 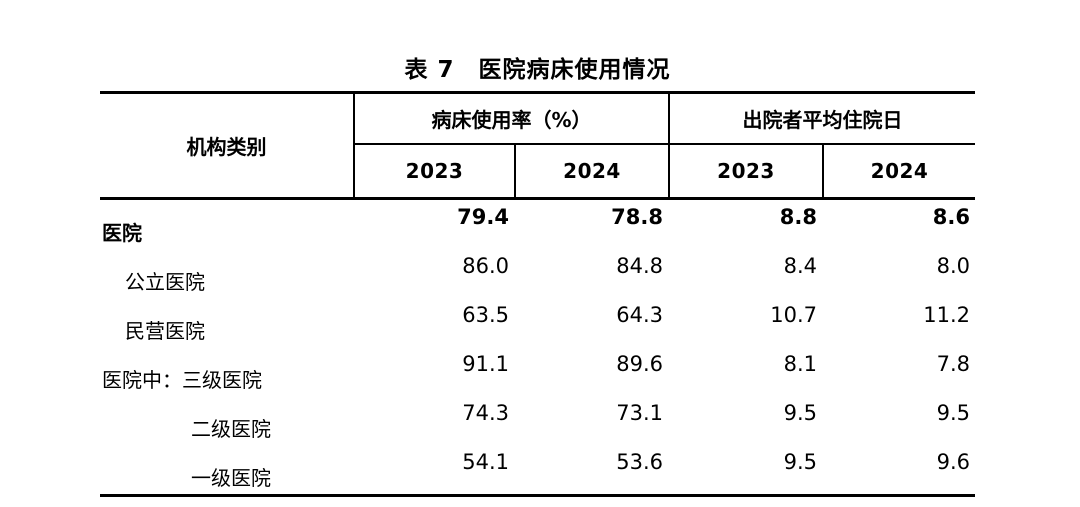 What do you see at coordinates (953, 266) in the screenshot?
I see `cell-value: 8.0` at bounding box center [953, 266].